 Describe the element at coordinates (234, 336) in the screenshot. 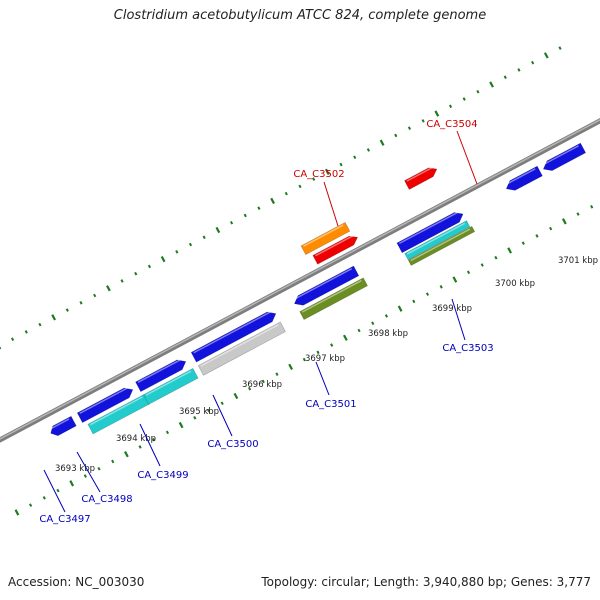

I see `gene-d` at that location.